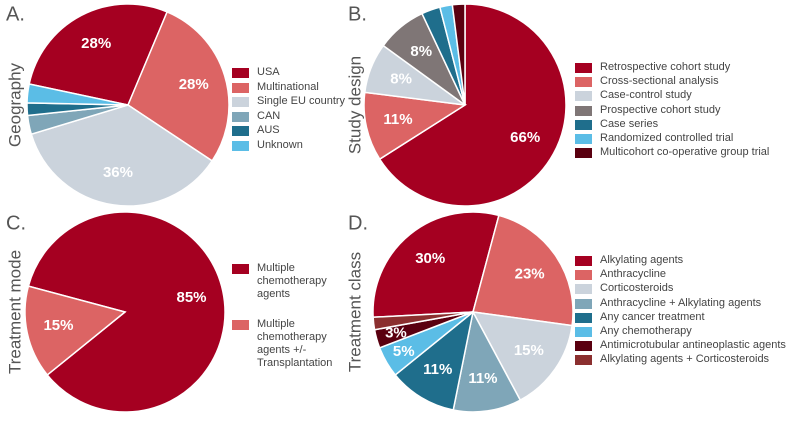  I want to click on data-label: 3%, so click(396, 332).